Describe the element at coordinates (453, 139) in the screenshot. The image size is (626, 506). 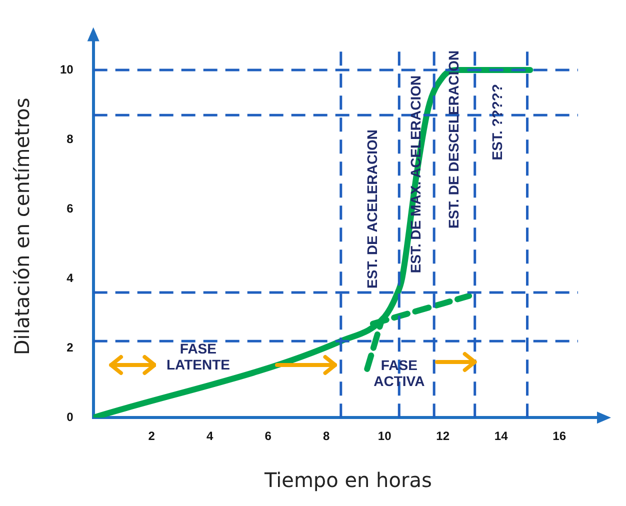
I see `annotation: EST. DE DESCELERACION` at that location.